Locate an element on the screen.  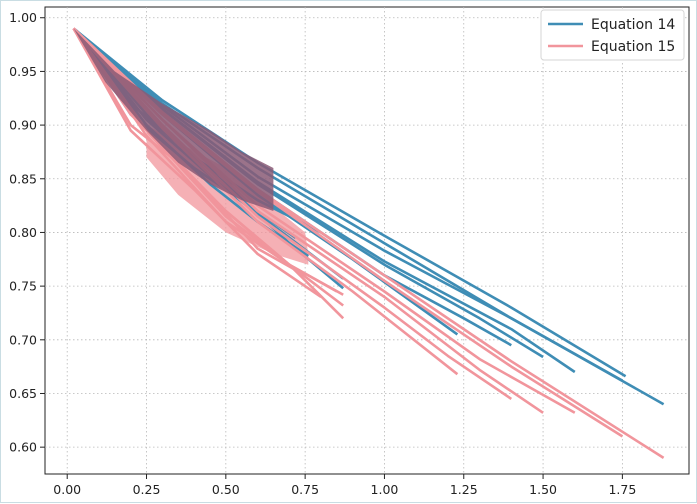
y-tick-label: 0.95 is located at coordinates (23, 71).